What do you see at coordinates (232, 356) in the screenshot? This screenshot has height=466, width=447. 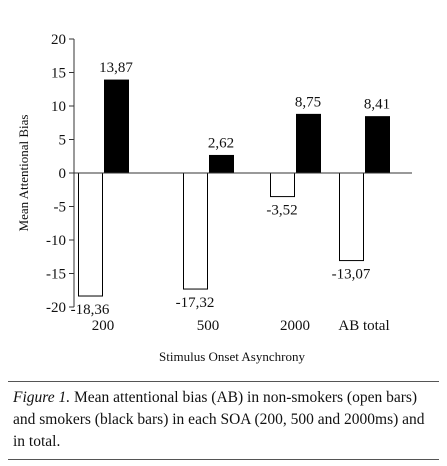 I see `x-axis-label: Stimulus Onset Asynchrony` at bounding box center [232, 356].